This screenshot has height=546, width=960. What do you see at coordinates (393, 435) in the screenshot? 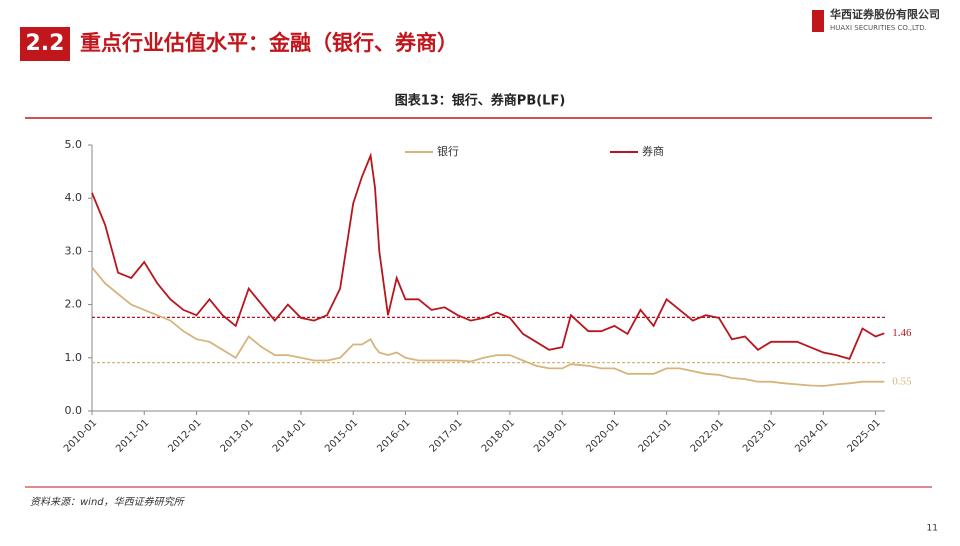
I see `x-tick-label: 2016-01` at bounding box center [393, 435].